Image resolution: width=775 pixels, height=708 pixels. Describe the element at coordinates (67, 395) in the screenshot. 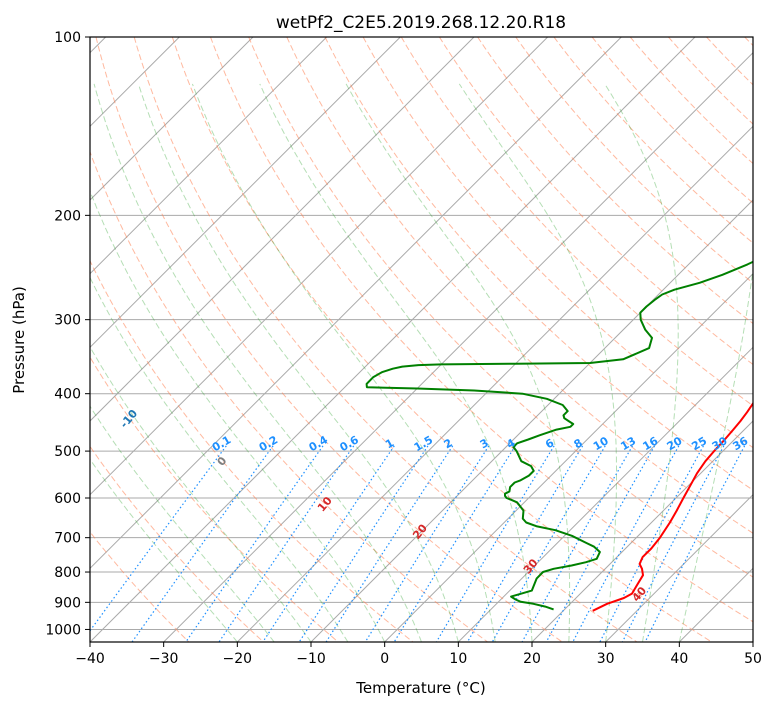

I see `y-tick-label: 400` at that location.